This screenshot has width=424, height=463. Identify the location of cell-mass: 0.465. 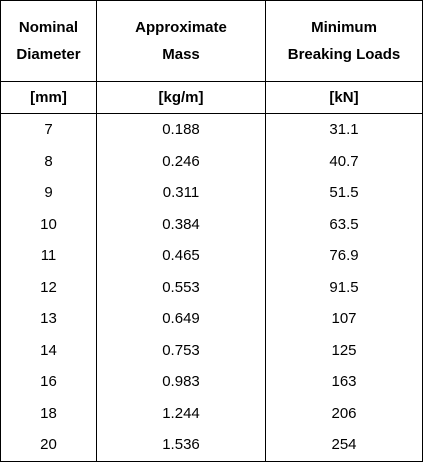
(181, 256).